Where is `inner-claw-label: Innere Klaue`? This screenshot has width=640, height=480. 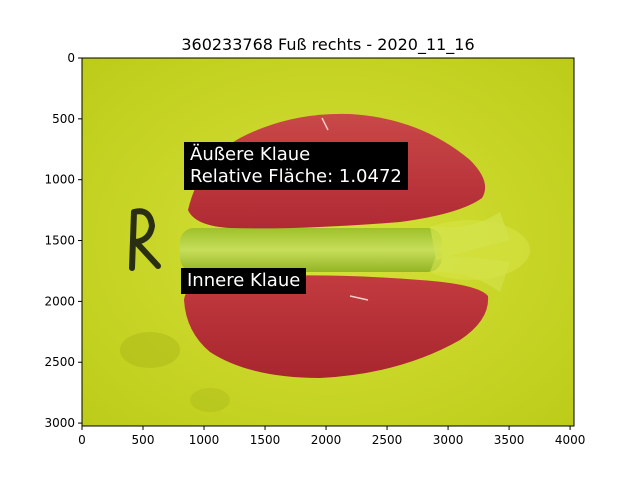 inner-claw-label: Innere Klaue is located at coordinates (244, 281).